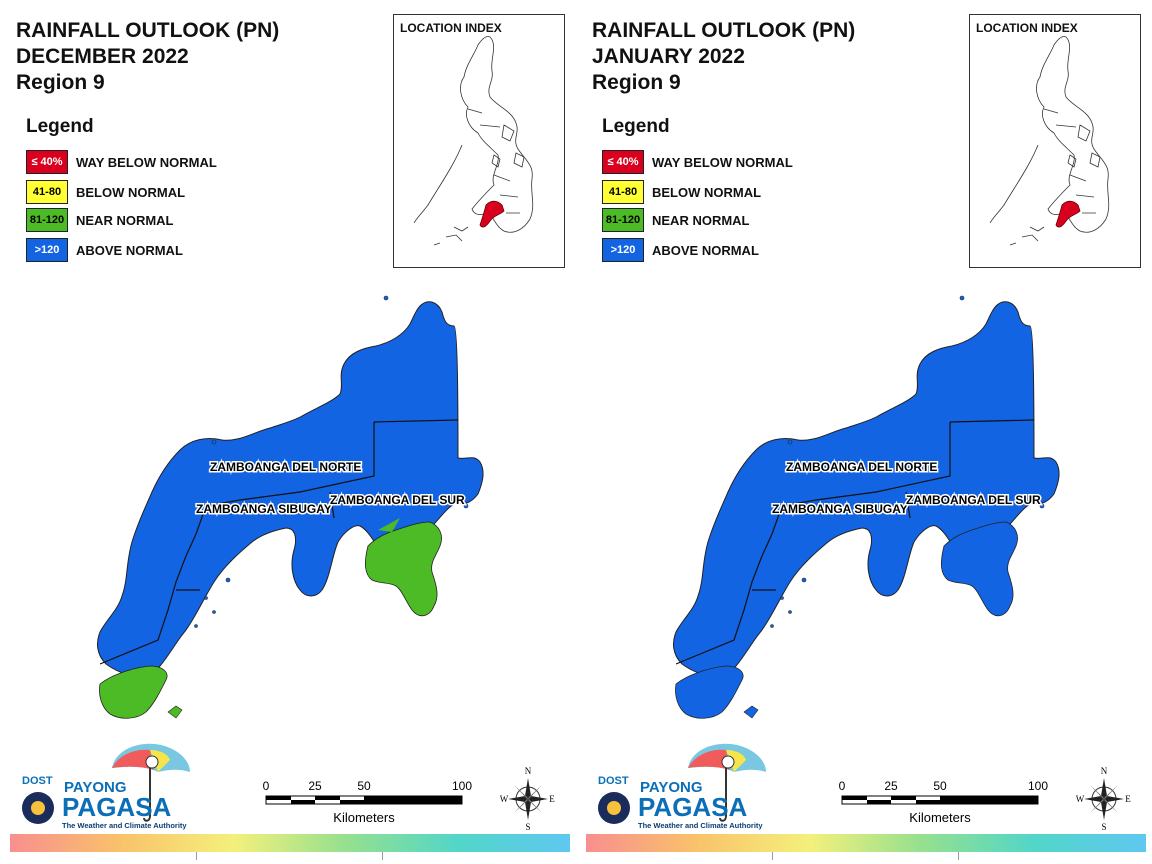 The width and height of the screenshot is (1152, 864). What do you see at coordinates (979, 569) in the screenshot?
I see `region-above-normal-sur` at bounding box center [979, 569].